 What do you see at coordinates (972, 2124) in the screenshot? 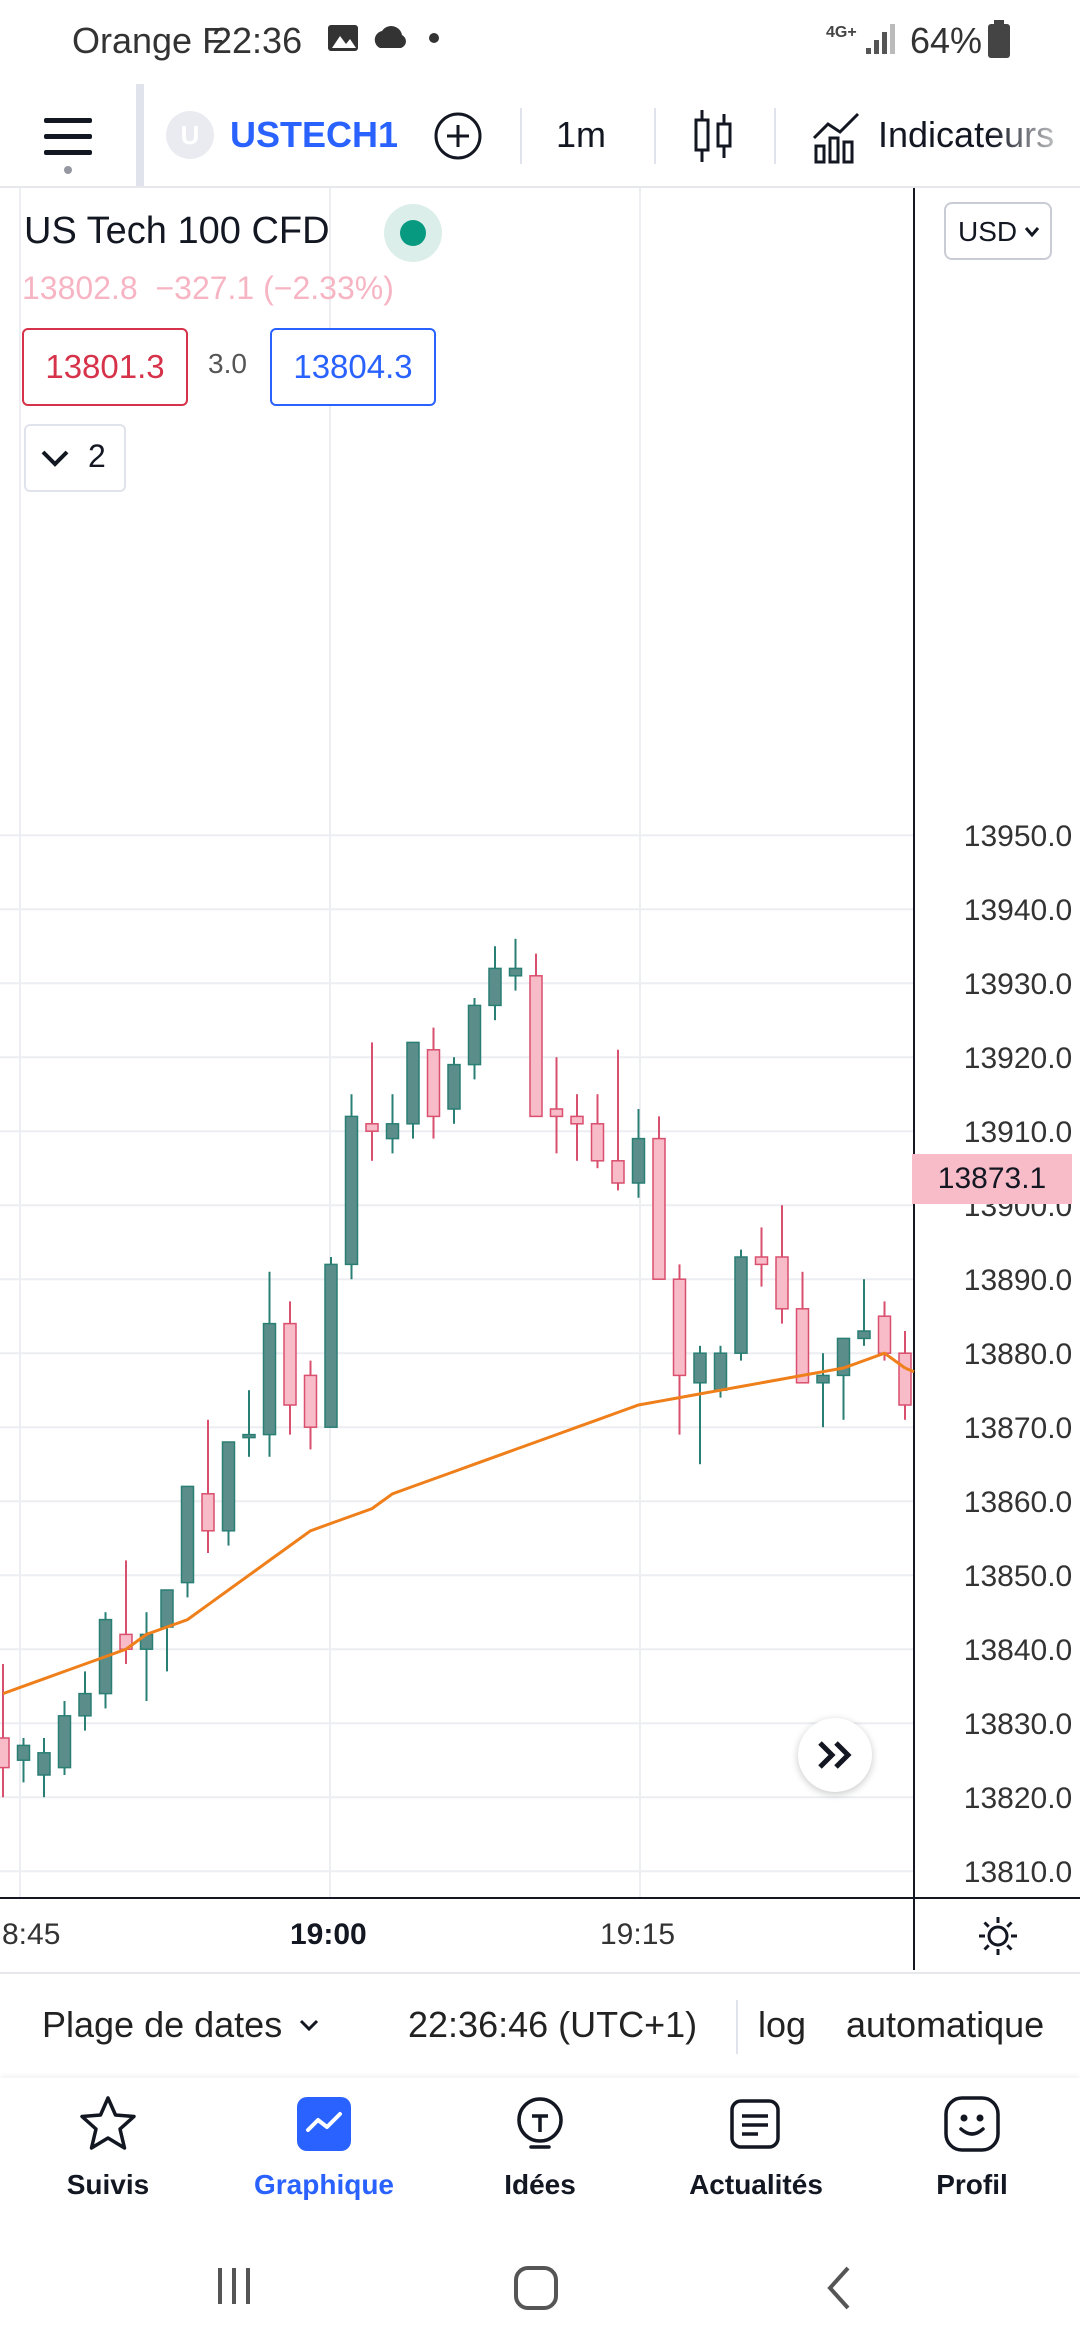
I see `smiley-icon` at bounding box center [972, 2124].